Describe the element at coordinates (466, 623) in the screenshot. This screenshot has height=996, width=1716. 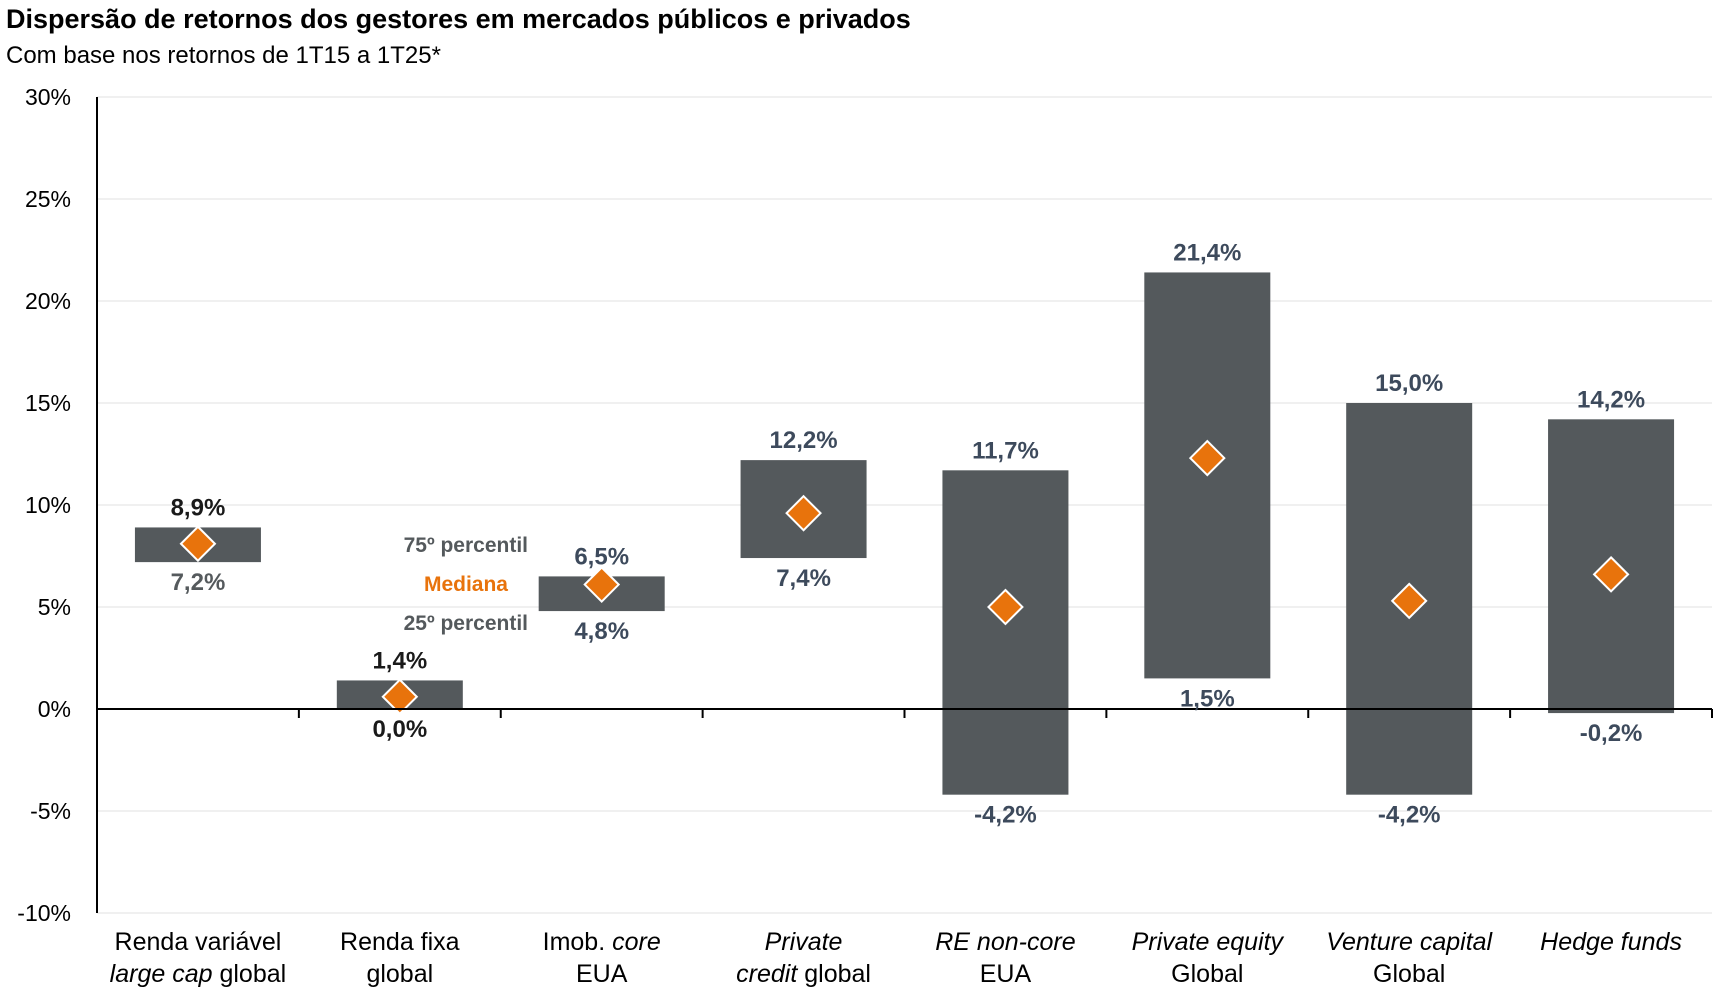
I see `legend-p25: 25º percentil` at that location.